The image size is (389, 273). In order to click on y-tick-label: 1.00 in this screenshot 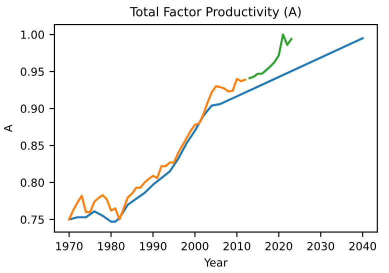, I will do `click(32, 34)`.